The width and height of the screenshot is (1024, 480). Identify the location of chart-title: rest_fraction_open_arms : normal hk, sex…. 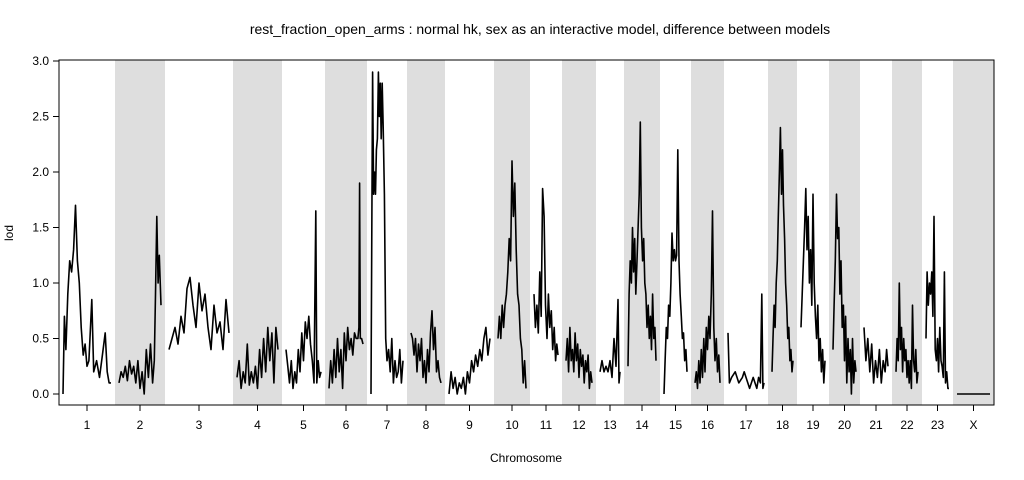
(540, 29).